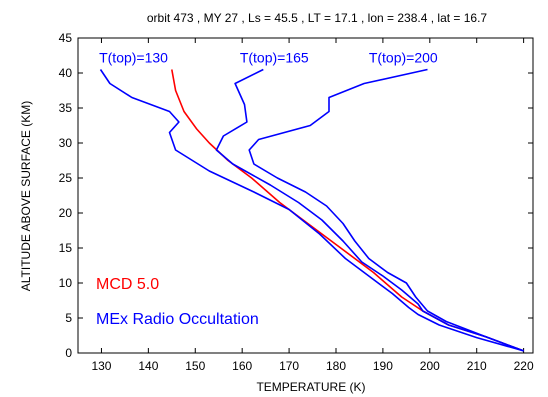 Image resolution: width=548 pixels, height=397 pixels. What do you see at coordinates (403, 58) in the screenshot?
I see `annotation-label-2: T(top)=200` at bounding box center [403, 58].